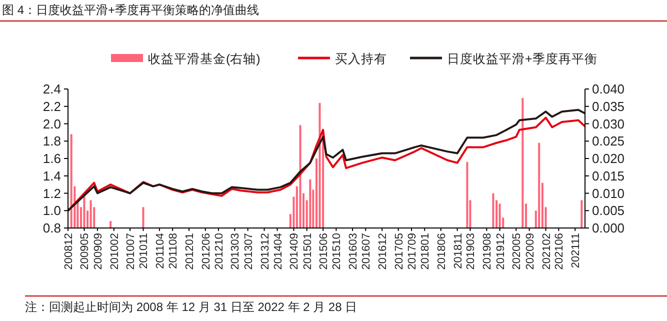 The image size is (667, 321). Describe the element at coordinates (471, 251) in the screenshot. I see `x-tick-label: 201903` at that location.